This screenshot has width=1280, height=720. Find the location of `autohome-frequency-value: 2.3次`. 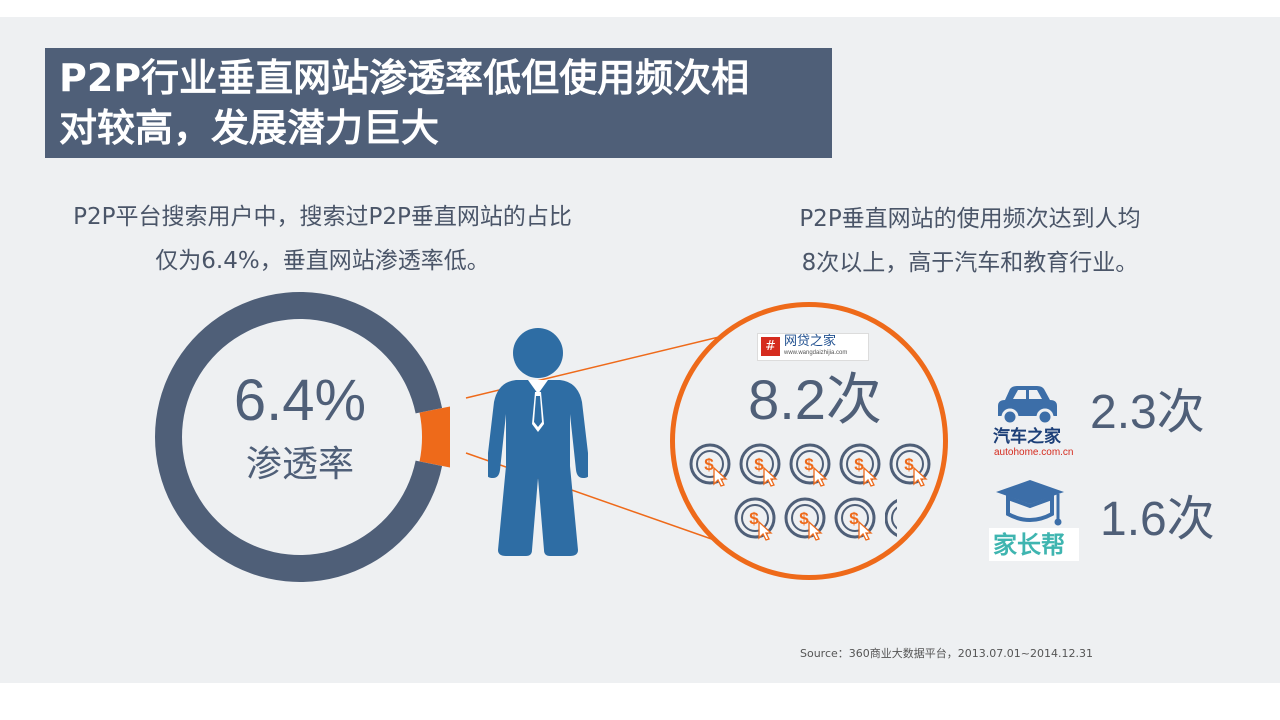

autohome-frequency-value: 2.3次 is located at coordinates (1147, 412).